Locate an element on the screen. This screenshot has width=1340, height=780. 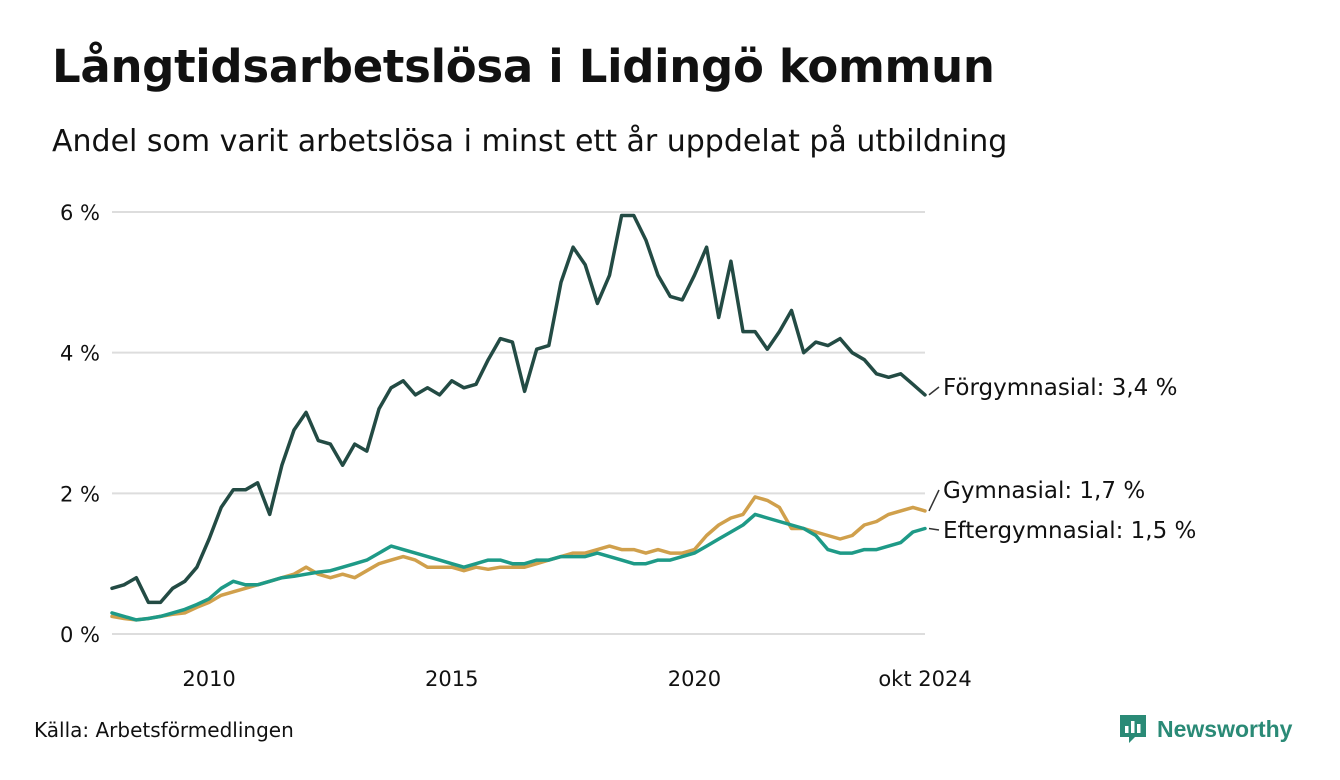
label-leader-forgymnasial is located at coordinates (934, 391).